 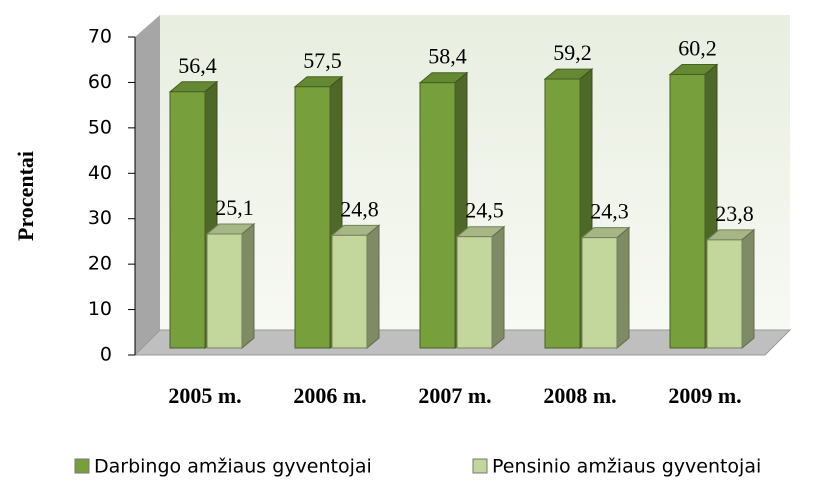 What do you see at coordinates (25, 196) in the screenshot?
I see `y-axis-title: Procentai` at bounding box center [25, 196].